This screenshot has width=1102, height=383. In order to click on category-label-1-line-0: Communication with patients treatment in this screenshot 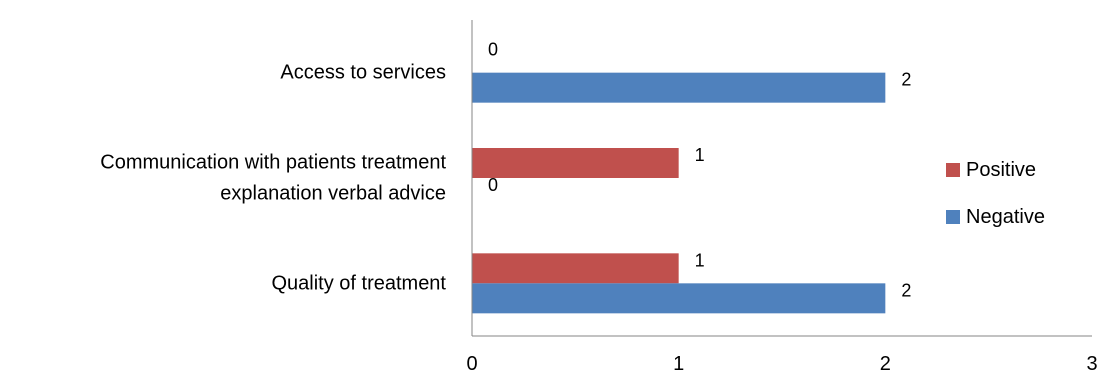, I will do `click(273, 163)`.